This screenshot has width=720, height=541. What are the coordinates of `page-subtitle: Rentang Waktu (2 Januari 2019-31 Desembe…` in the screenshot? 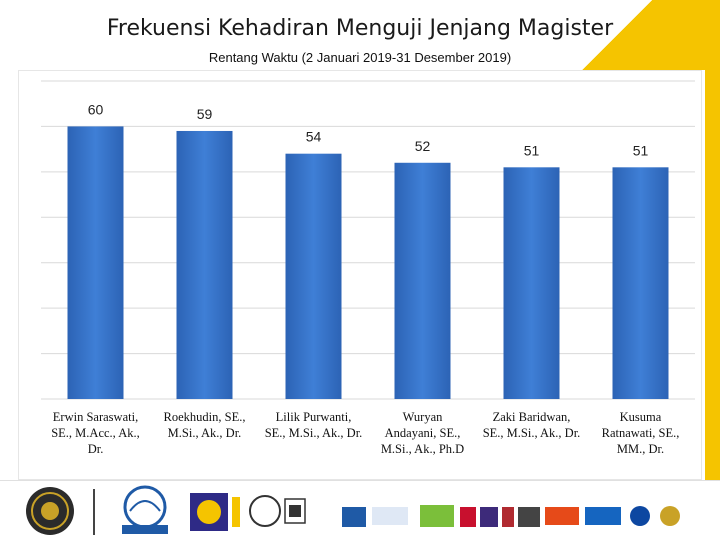 It's located at (360, 57).